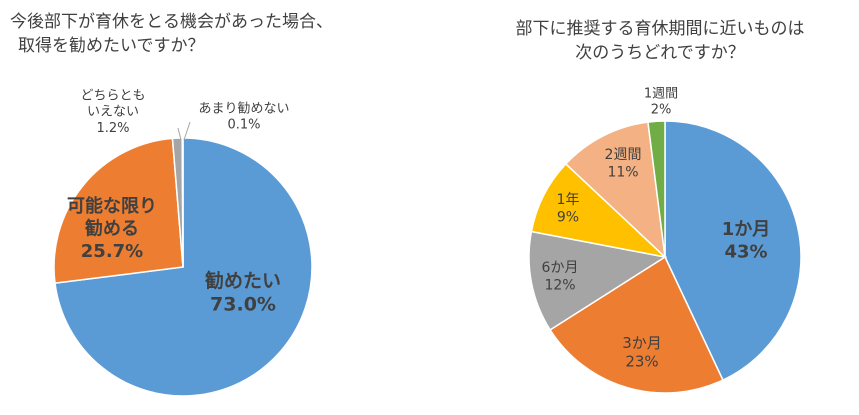 This screenshot has height=415, width=859. I want to click on right-chart-title-line-1: 部下に推奨する育休期間に近いものは, so click(660, 29).